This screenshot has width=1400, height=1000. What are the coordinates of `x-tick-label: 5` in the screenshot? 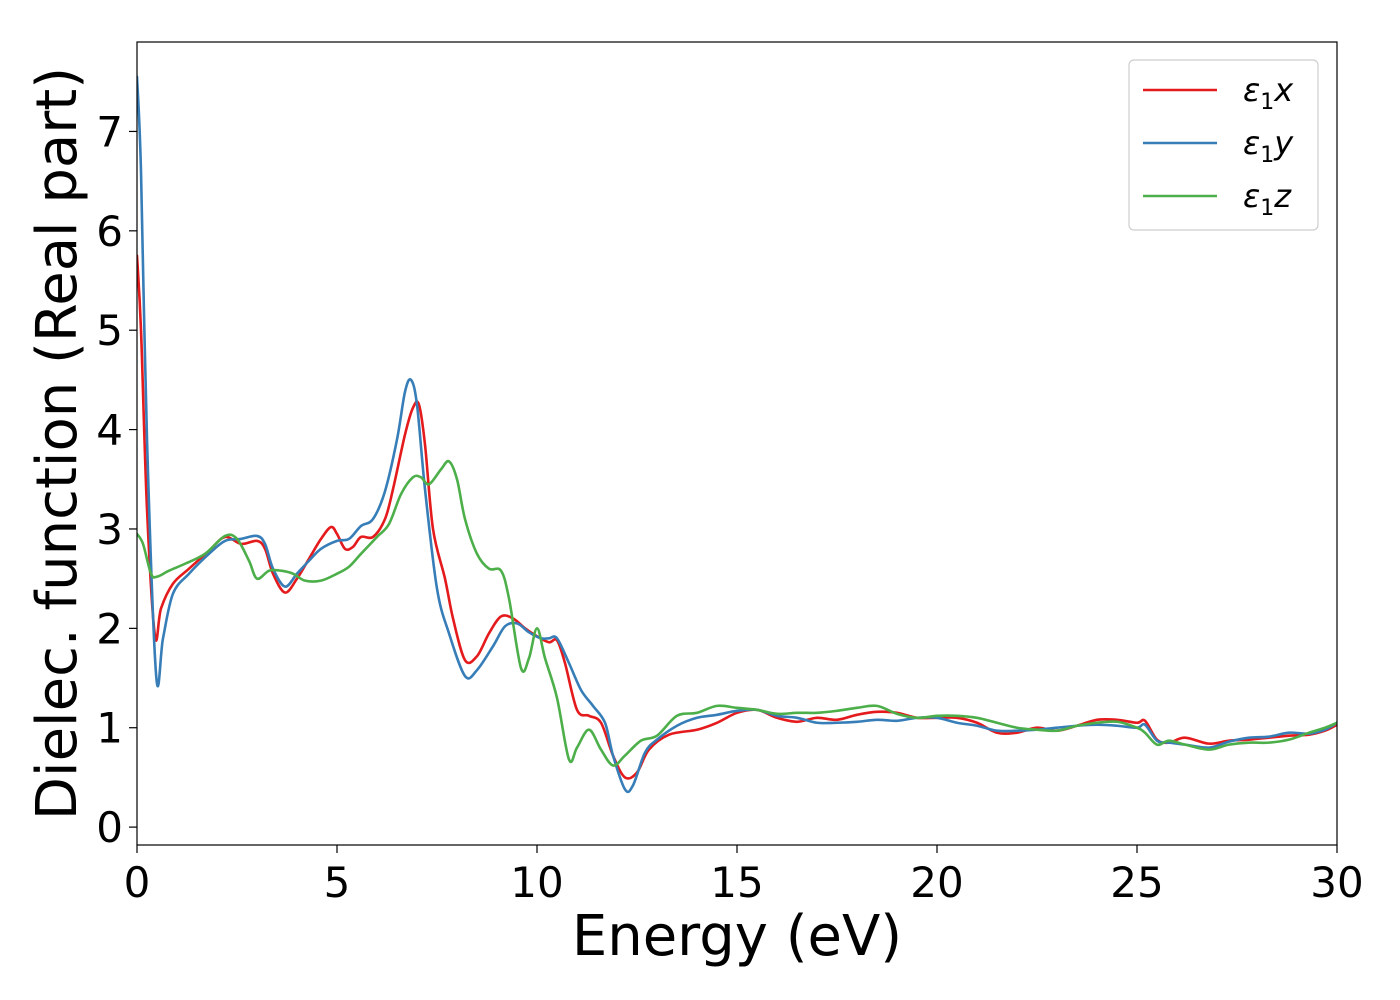 It's located at (337, 882).